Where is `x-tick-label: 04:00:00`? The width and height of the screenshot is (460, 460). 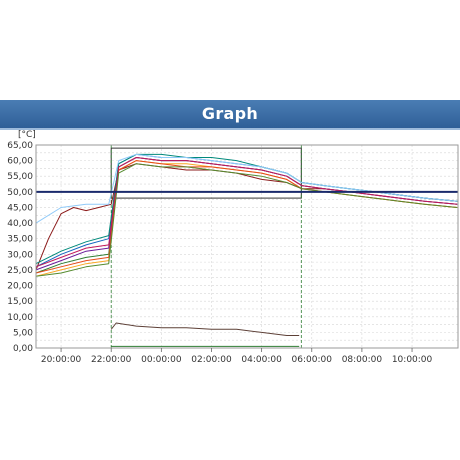
x-tick-label: 04:00:00 is located at coordinates (261, 360).